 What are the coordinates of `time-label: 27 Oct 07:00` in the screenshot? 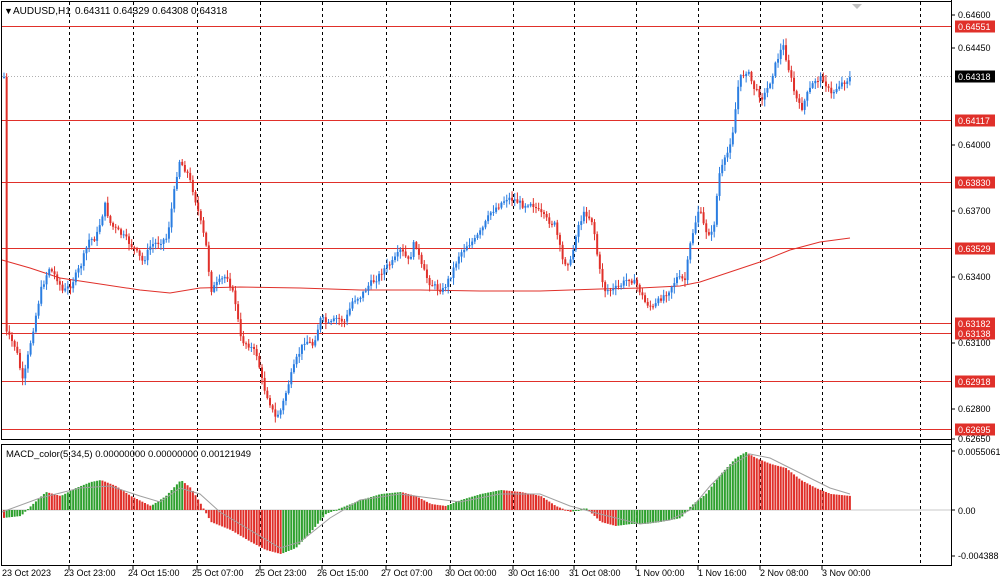 It's located at (407, 573).